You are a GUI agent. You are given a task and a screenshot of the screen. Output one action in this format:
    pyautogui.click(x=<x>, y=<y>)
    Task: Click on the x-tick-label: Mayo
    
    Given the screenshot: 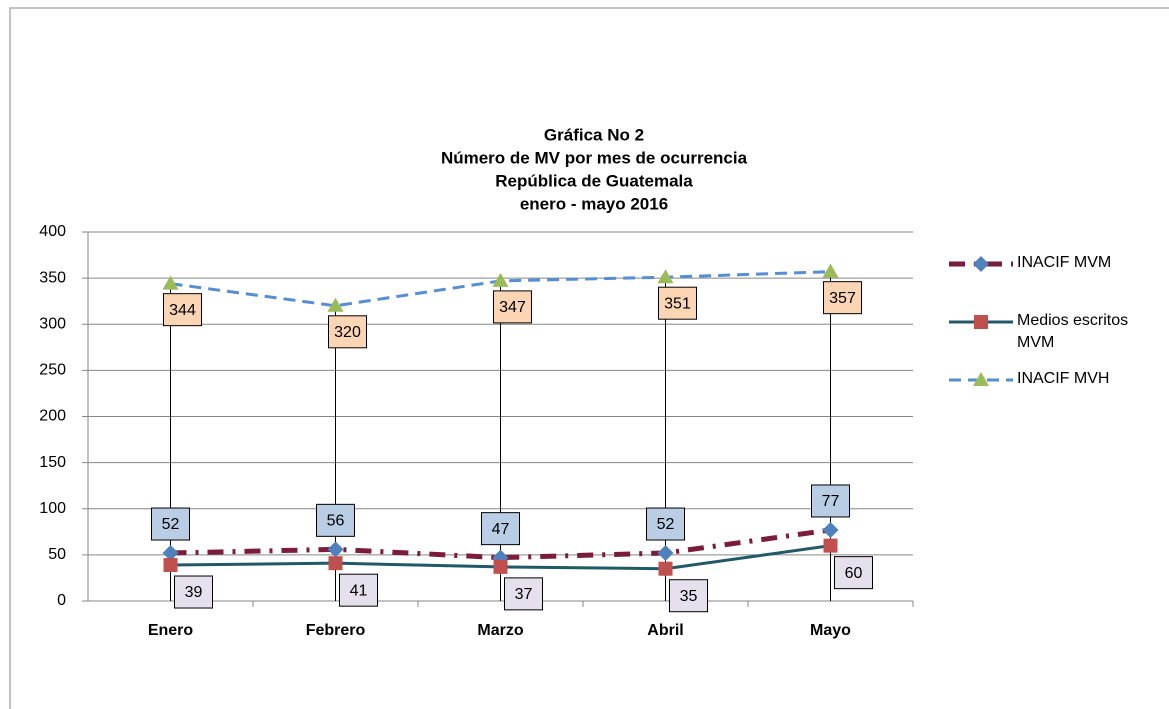 What is the action you would take?
    pyautogui.click(x=830, y=630)
    